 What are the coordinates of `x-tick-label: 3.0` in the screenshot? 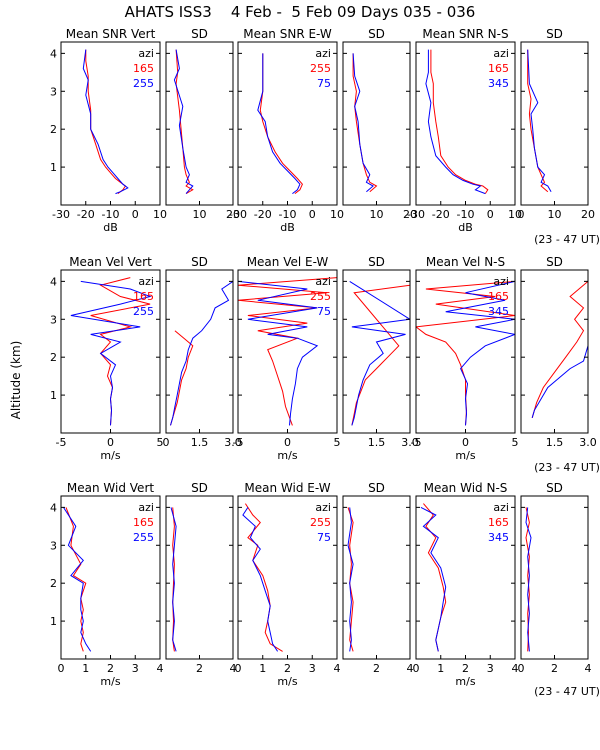 It's located at (410, 442).